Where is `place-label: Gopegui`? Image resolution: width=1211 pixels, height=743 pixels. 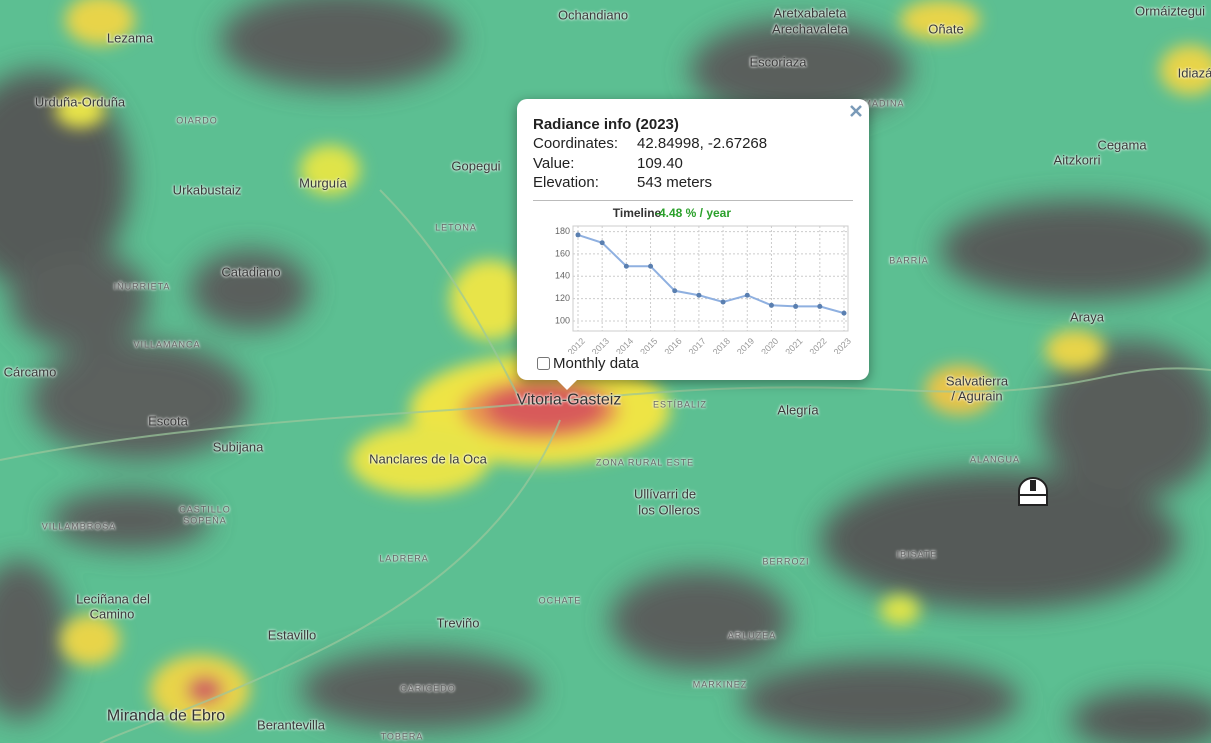 place-label: Gopegui is located at coordinates (476, 166).